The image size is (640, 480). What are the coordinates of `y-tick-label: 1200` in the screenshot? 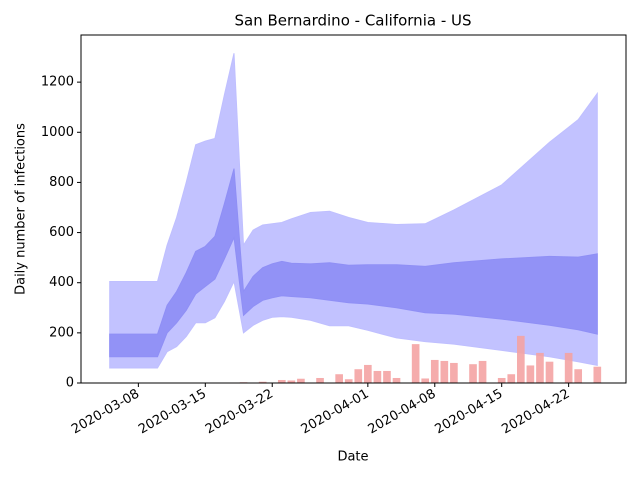 It's located at (57, 82).